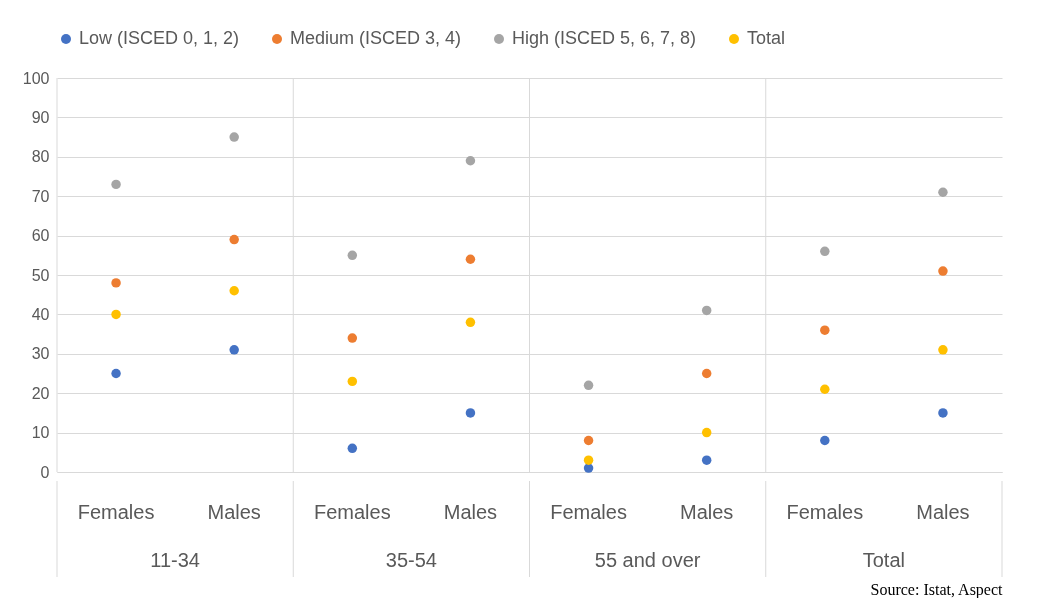 The width and height of the screenshot is (1043, 614). Describe the element at coordinates (604, 38) in the screenshot. I see `legend-label: High (ISCED 5, 6, 7, 8)` at that location.